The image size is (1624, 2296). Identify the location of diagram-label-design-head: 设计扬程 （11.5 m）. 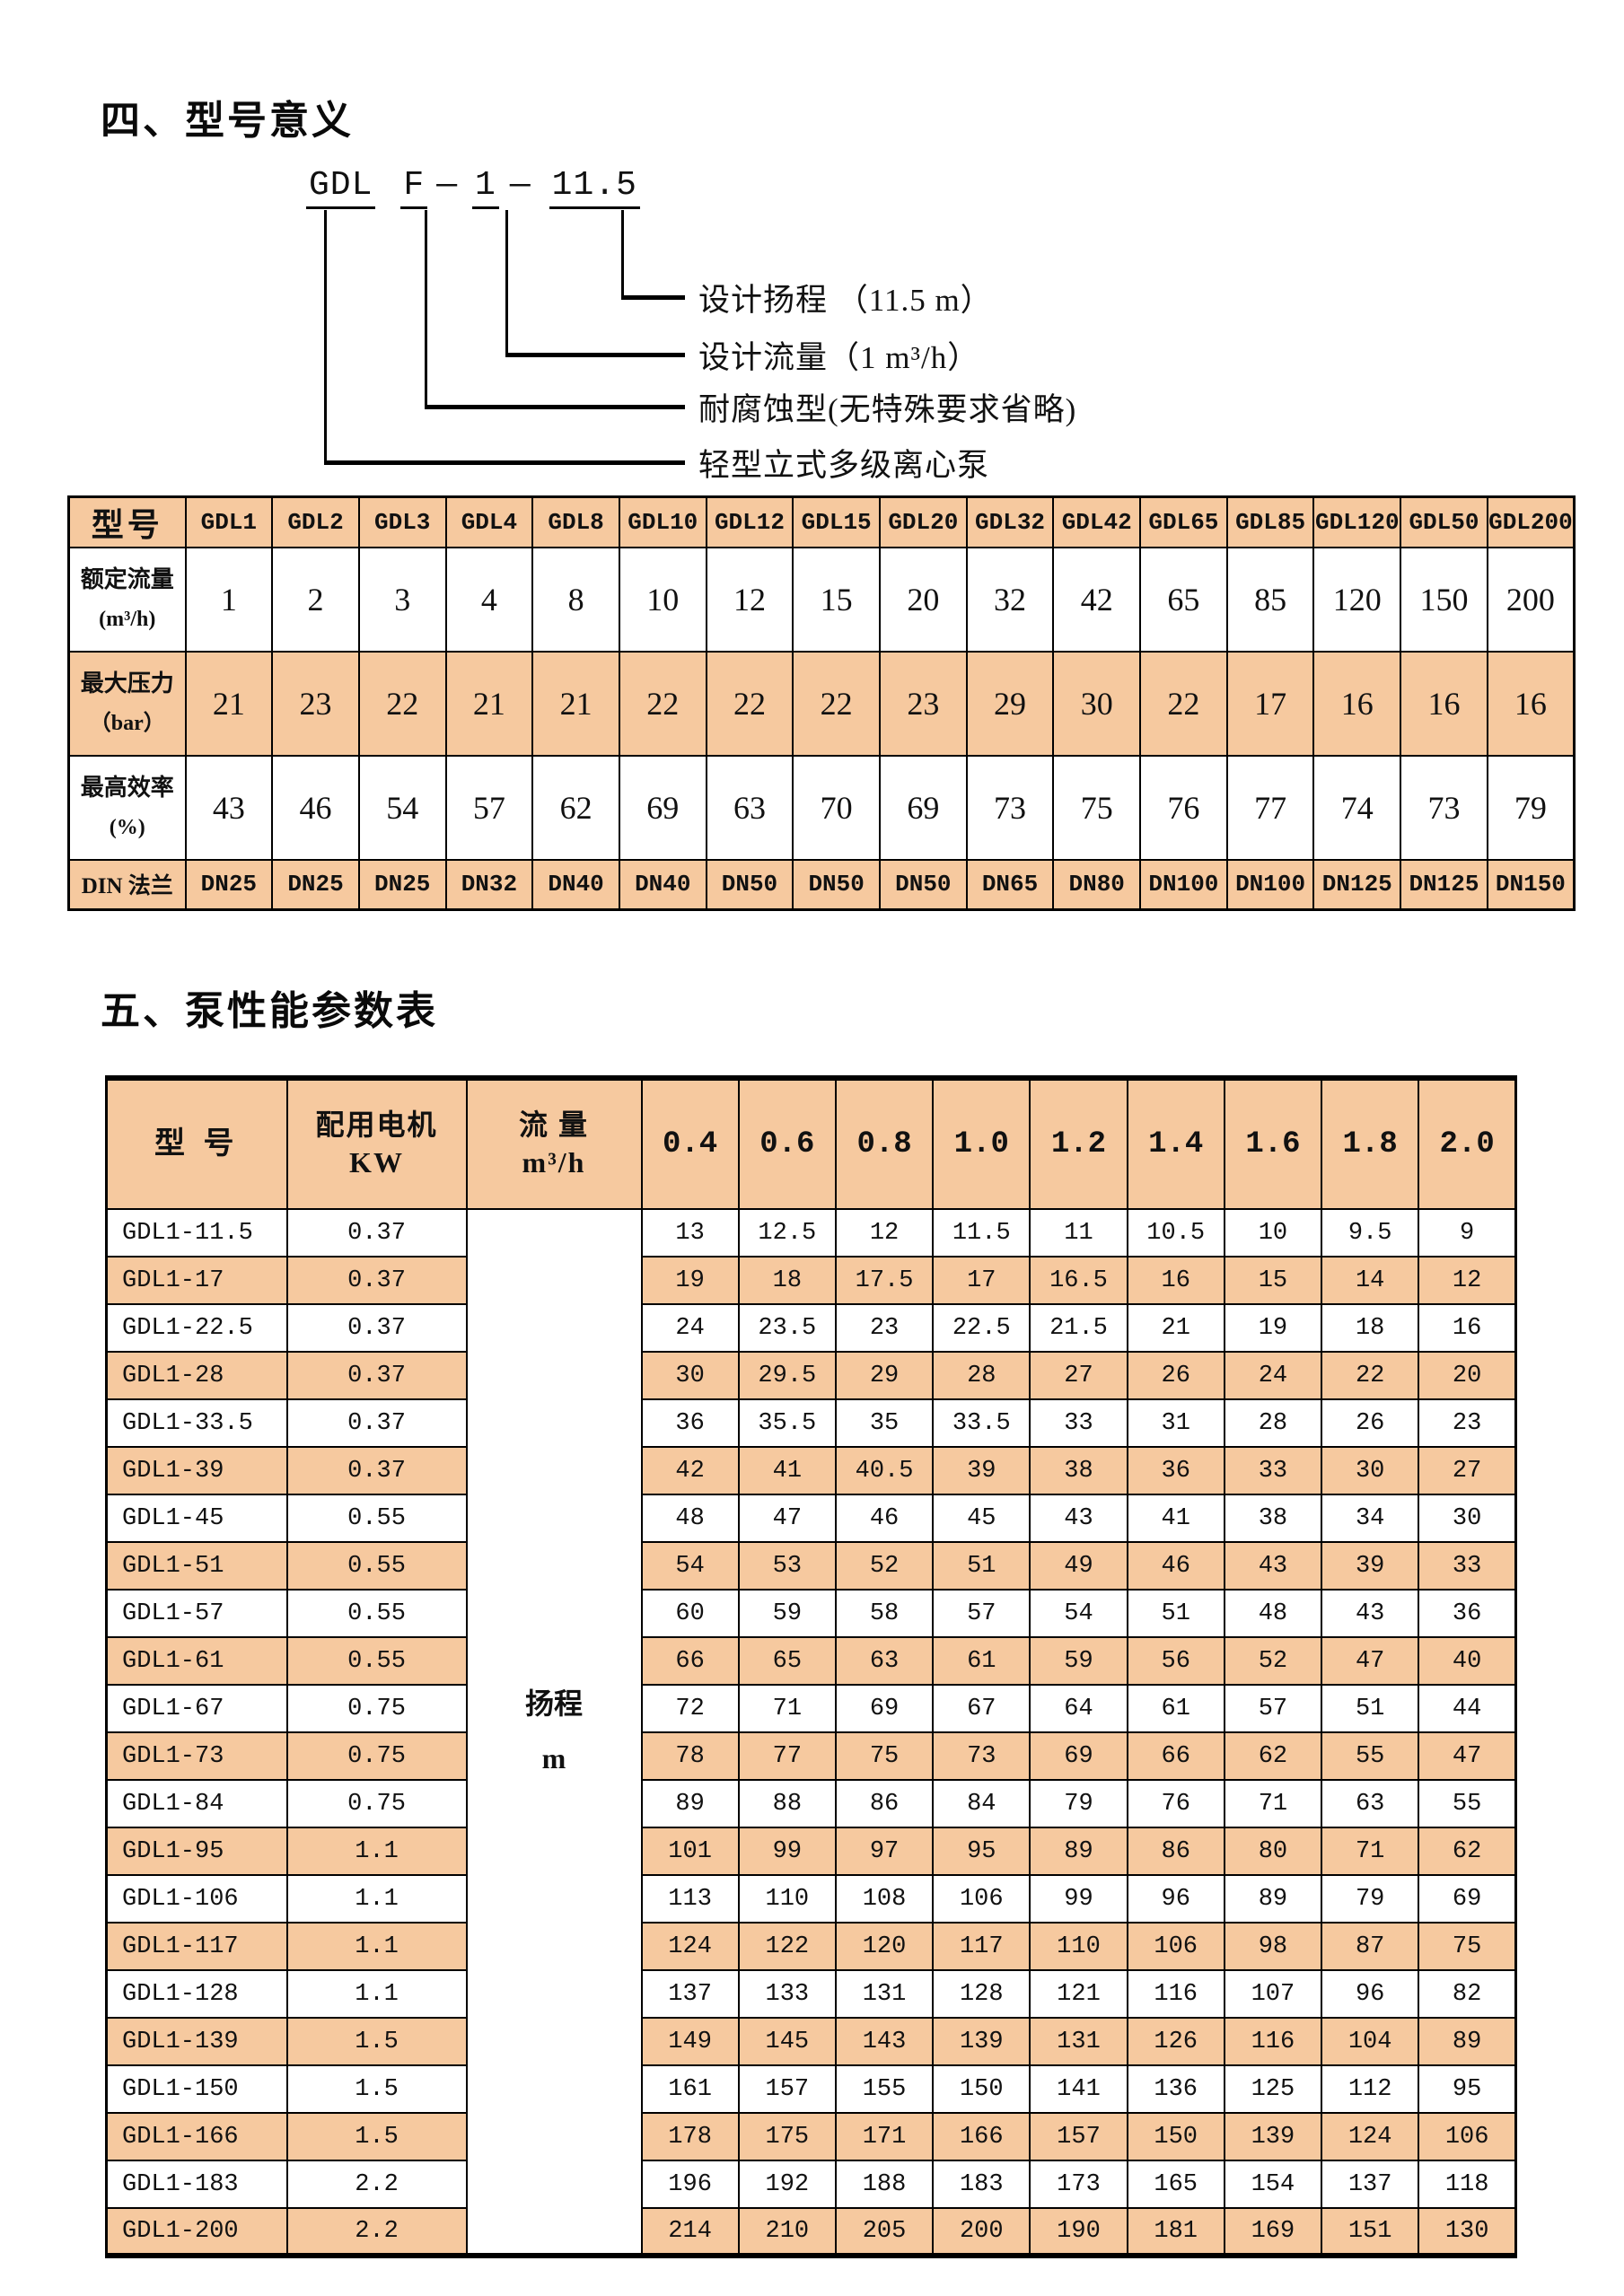
(845, 300).